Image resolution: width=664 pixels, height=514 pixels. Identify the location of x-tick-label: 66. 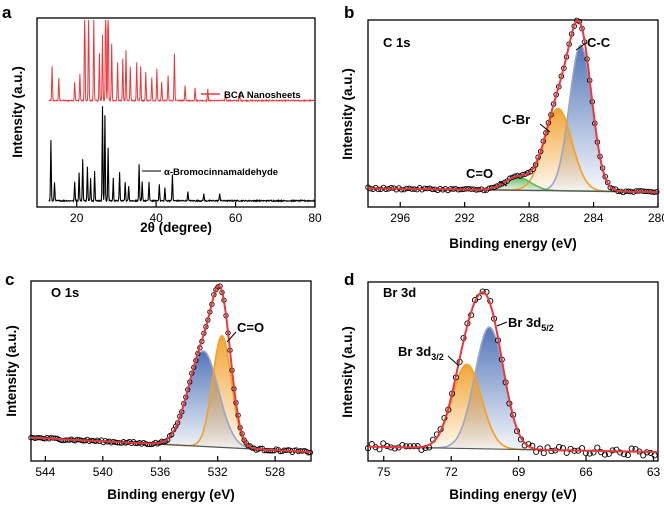
(586, 472).